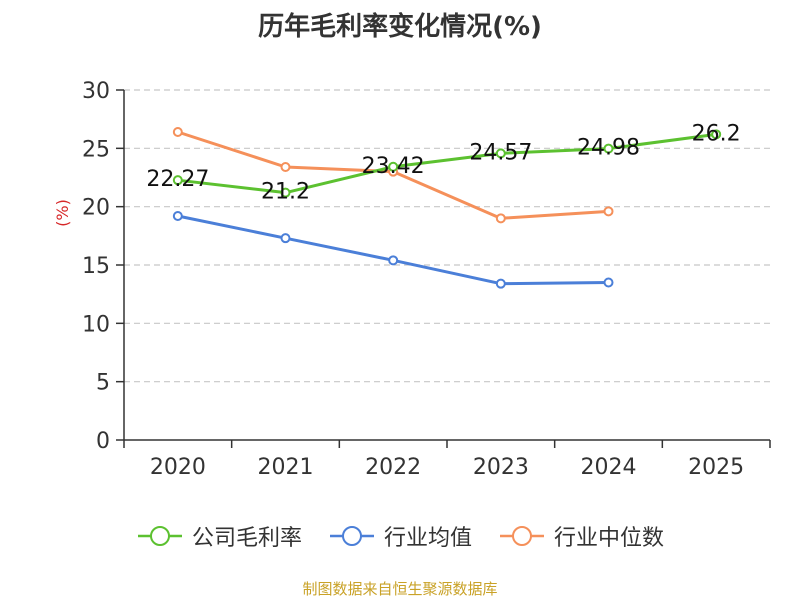  What do you see at coordinates (178, 467) in the screenshot?
I see `x-tick-label-2020: 2020` at bounding box center [178, 467].